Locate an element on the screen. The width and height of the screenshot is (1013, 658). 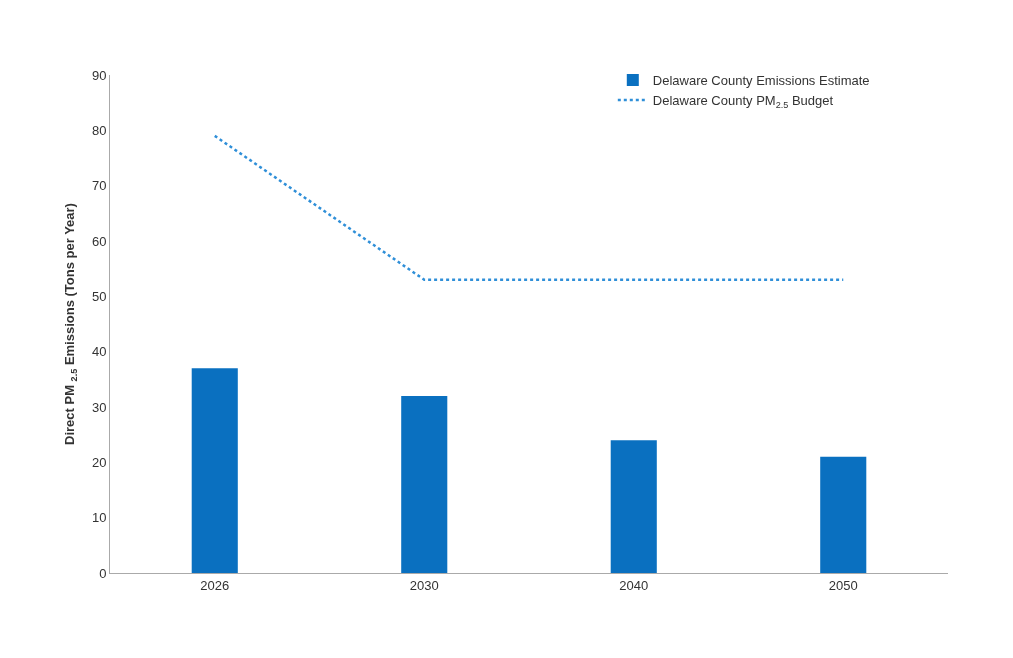
y-tick-label: 10 is located at coordinates (99, 518).